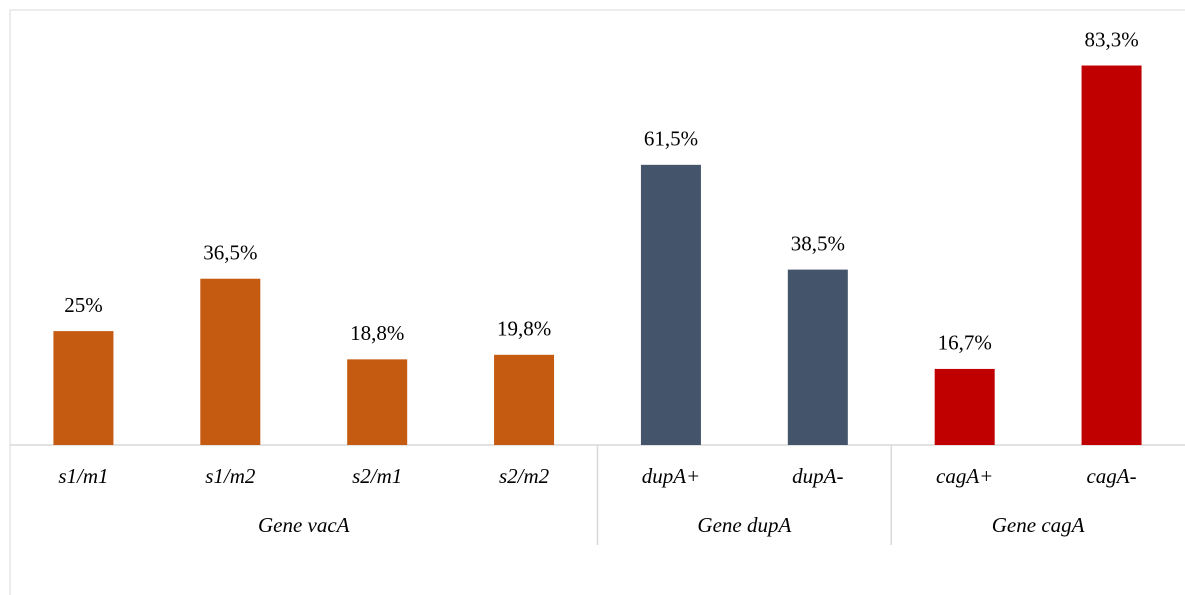 This screenshot has height=595, width=1185. I want to click on x-tick-label: s2/m2, so click(524, 476).